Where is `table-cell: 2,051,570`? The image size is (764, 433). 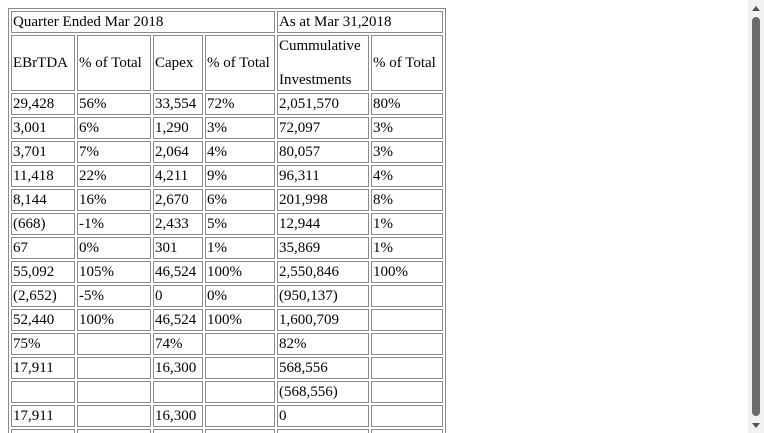
table-cell: 2,051,570 is located at coordinates (323, 104).